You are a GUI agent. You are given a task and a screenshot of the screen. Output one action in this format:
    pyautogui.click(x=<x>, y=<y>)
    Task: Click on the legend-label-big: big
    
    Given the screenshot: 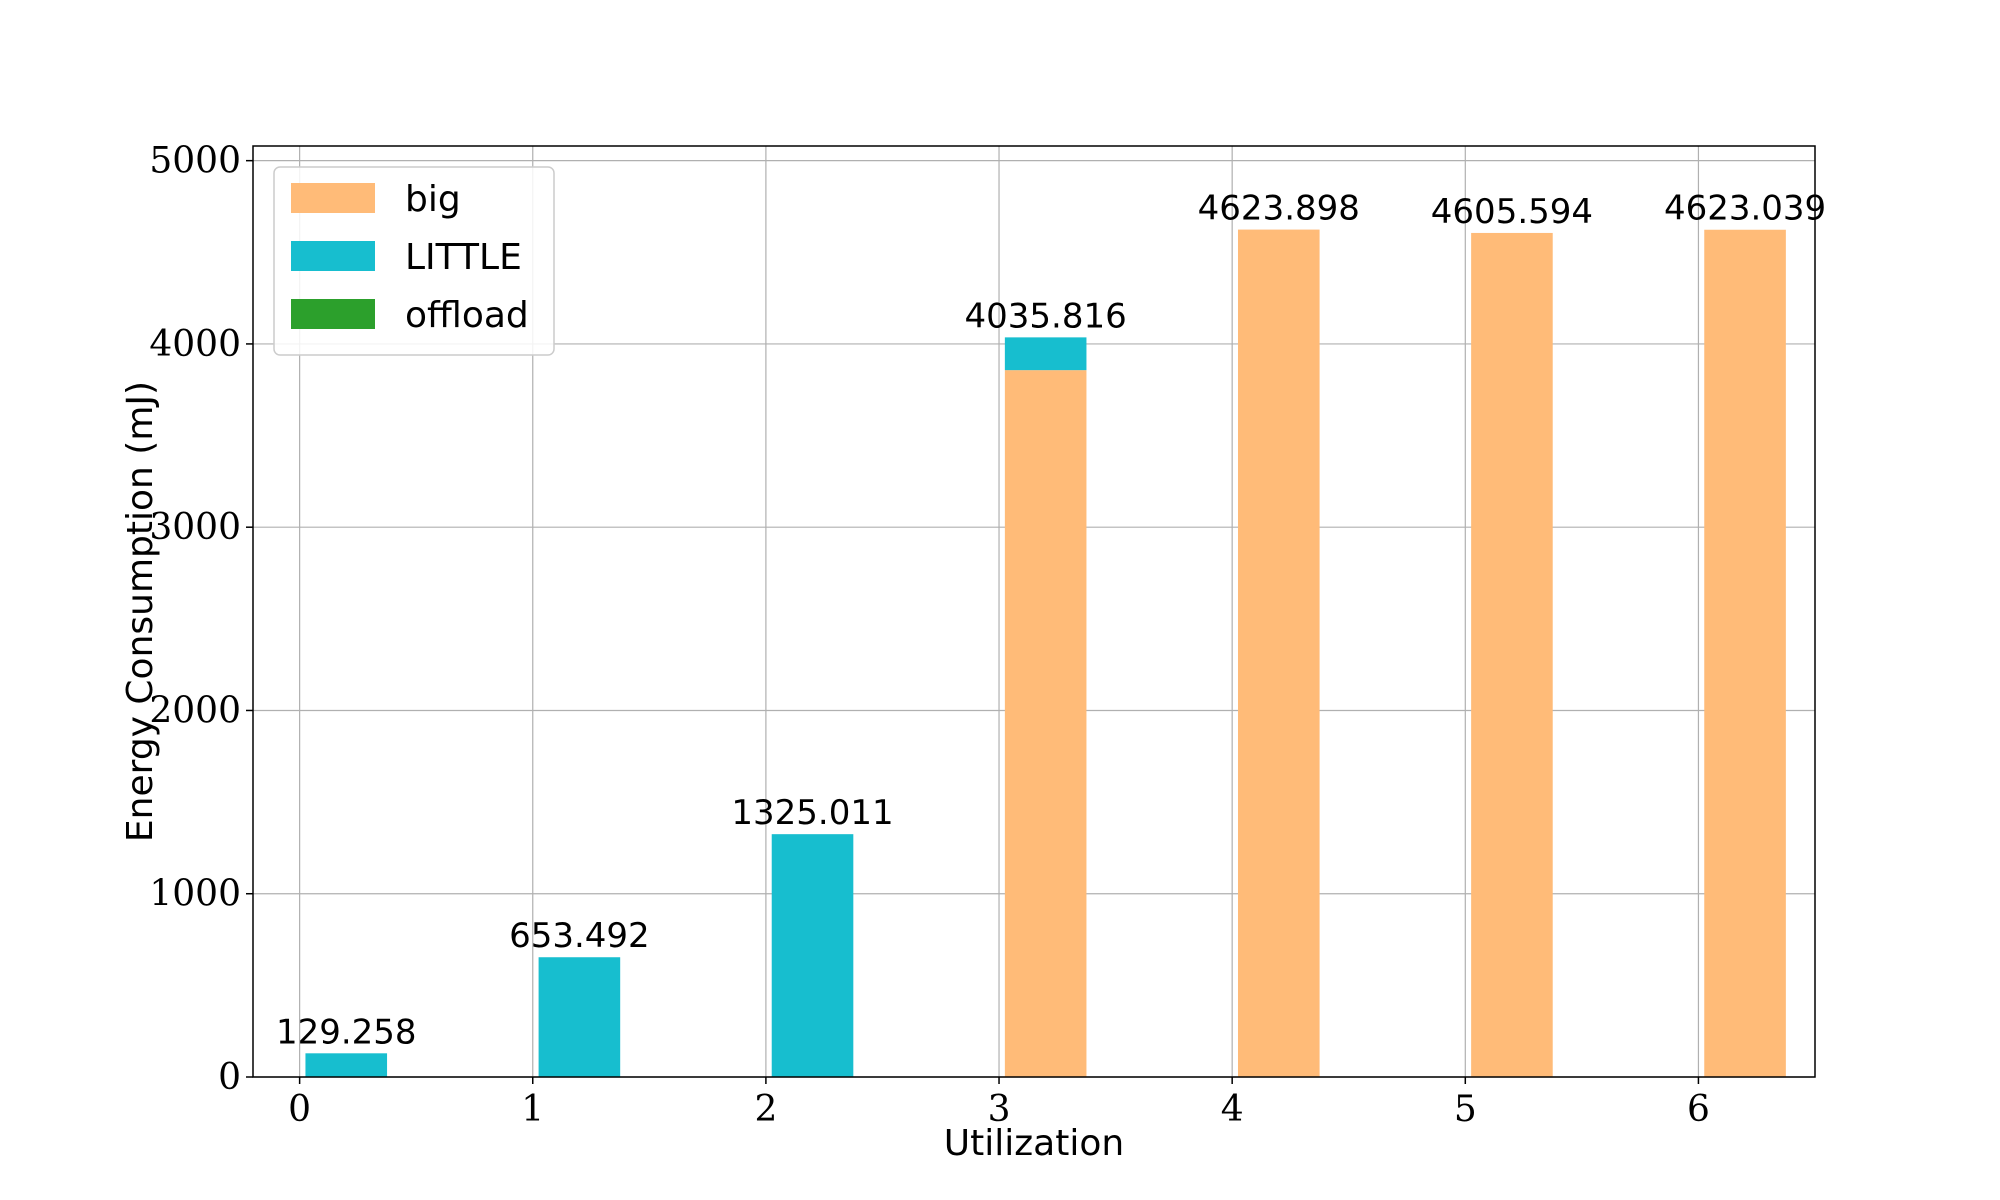 What is the action you would take?
    pyautogui.click(x=433, y=199)
    